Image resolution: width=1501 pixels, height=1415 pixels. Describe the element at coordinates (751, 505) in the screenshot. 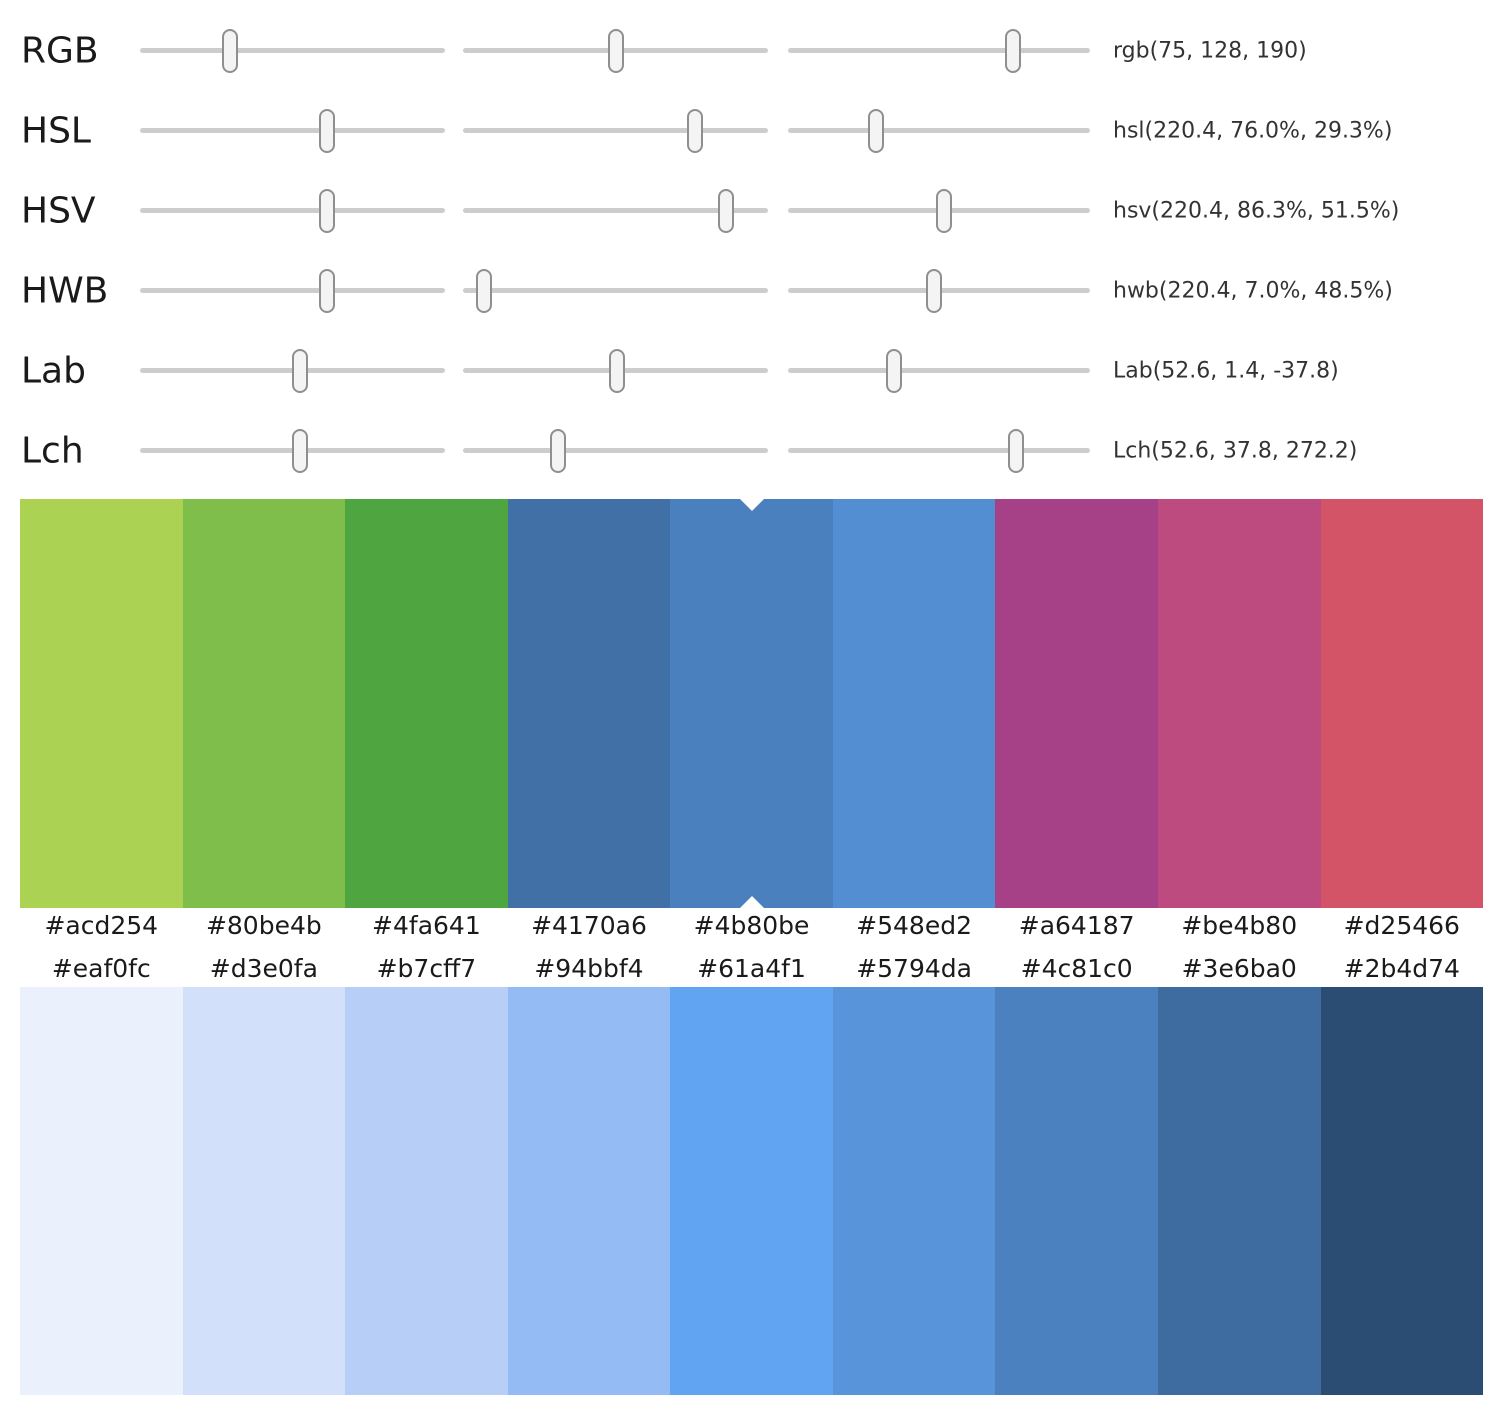

I see `selected-color-notch-top` at that location.